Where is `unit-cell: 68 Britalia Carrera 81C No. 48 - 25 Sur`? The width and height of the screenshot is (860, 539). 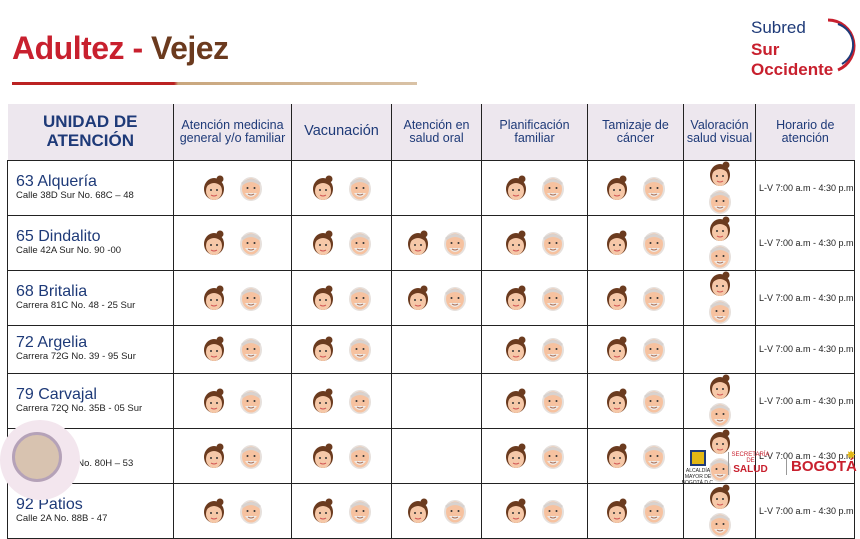 unit-cell: 68 Britalia Carrera 81C No. 48 - 25 Sur is located at coordinates (90, 297).